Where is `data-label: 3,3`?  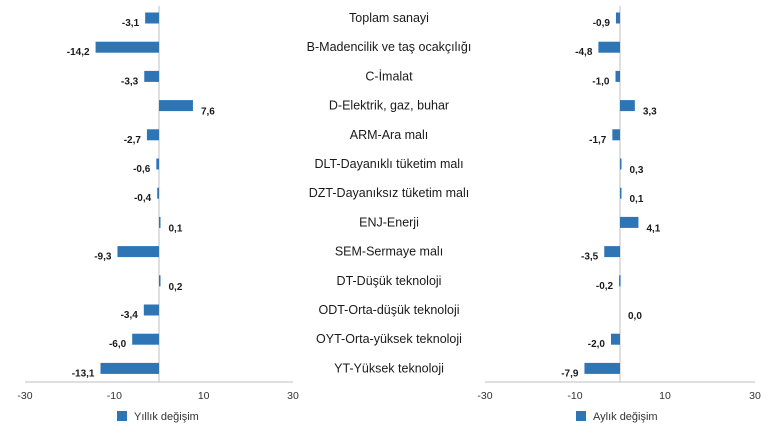
data-label: 3,3 is located at coordinates (650, 112).